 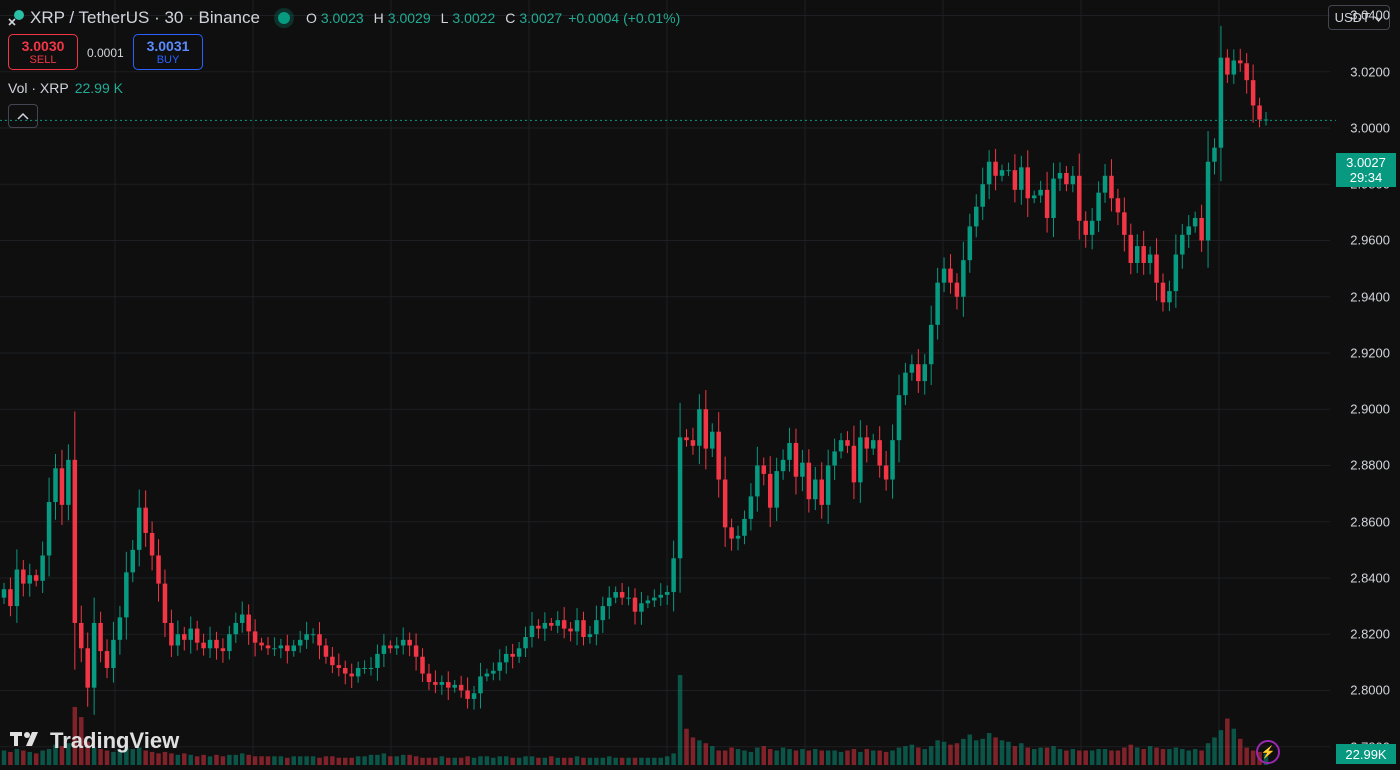 I want to click on lightning-icon: ⚡, so click(x=1268, y=752).